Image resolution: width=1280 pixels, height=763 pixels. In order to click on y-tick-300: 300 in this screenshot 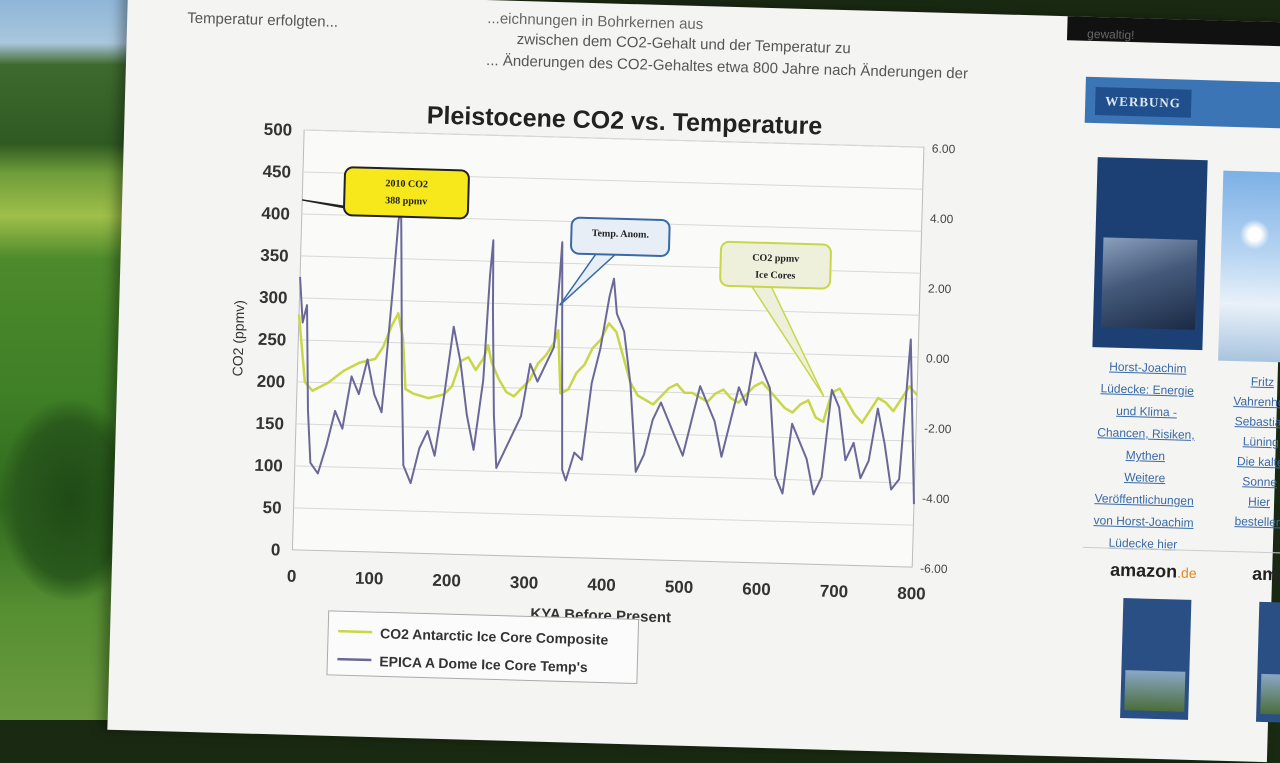, I will do `click(273, 298)`.